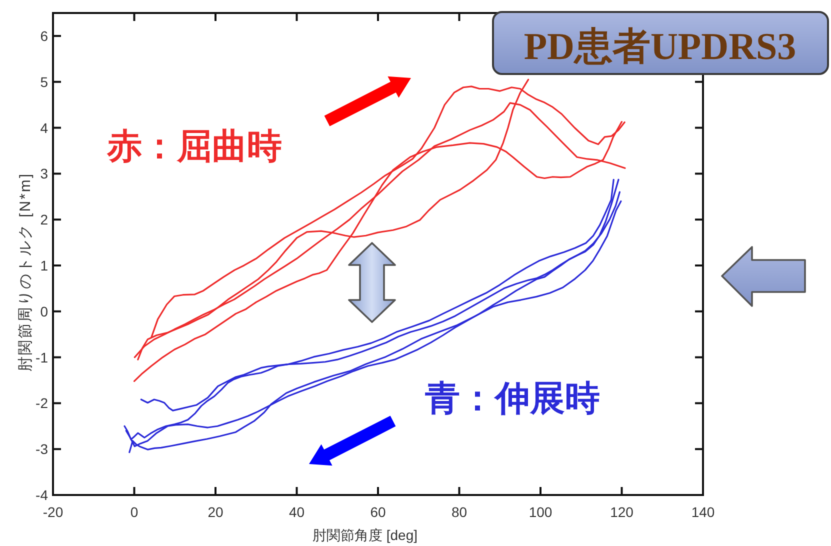  I want to click on xtick: 120, so click(622, 512).